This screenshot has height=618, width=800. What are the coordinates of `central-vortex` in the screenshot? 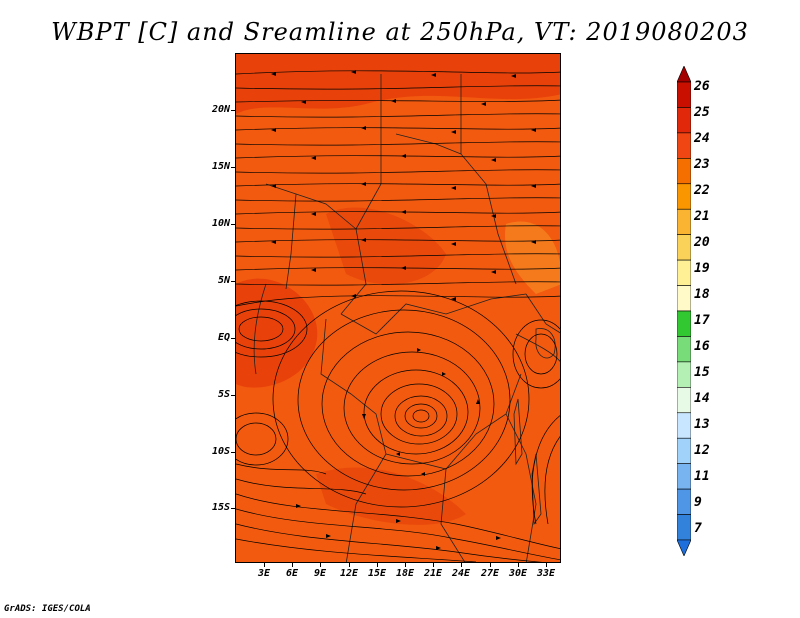 It's located at (401, 399).